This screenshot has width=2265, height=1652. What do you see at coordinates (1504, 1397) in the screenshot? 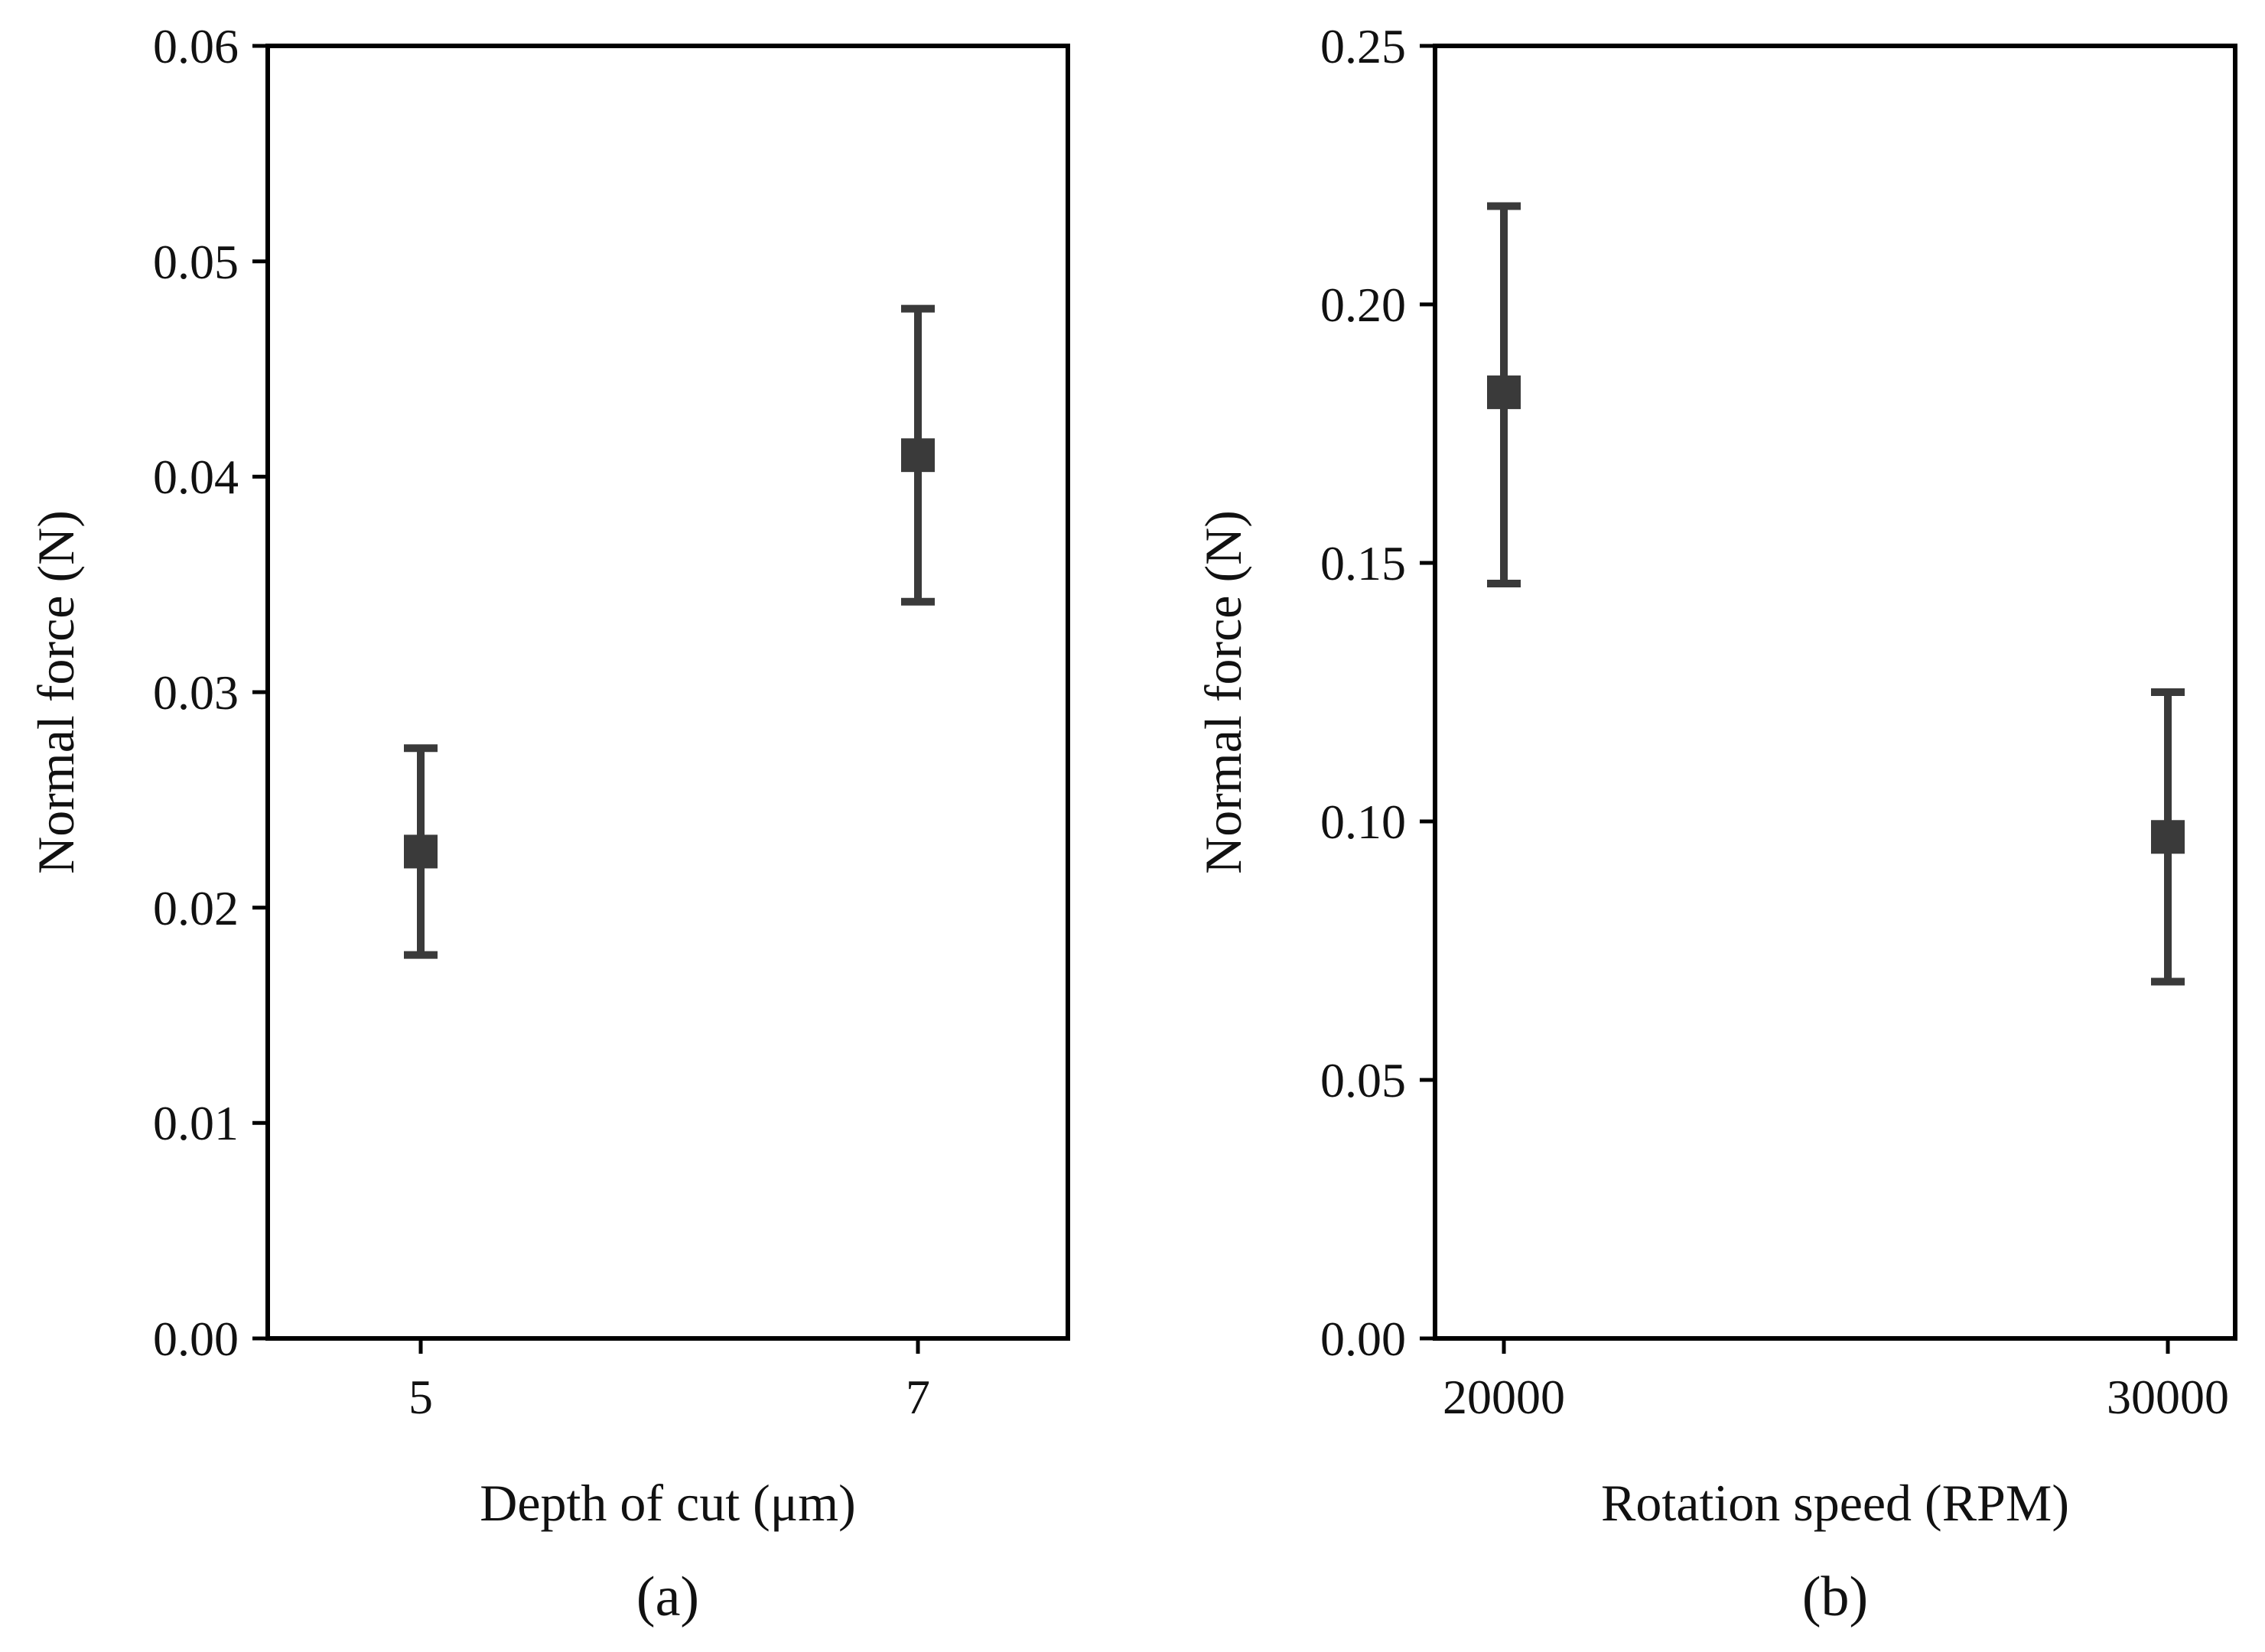
I see `x-tick-label-b-0: 20000` at bounding box center [1504, 1397].